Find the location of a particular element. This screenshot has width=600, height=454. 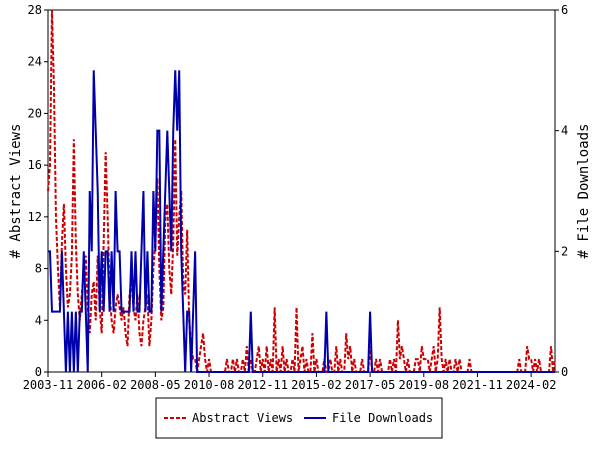

x-tick-label: 2010-08 is located at coordinates (209, 385).